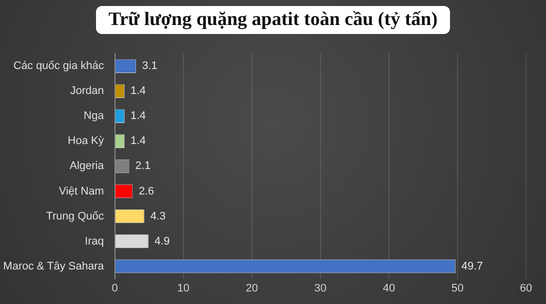 The image size is (546, 304). Describe the element at coordinates (146, 191) in the screenshot. I see `data-label: 2.6` at that location.